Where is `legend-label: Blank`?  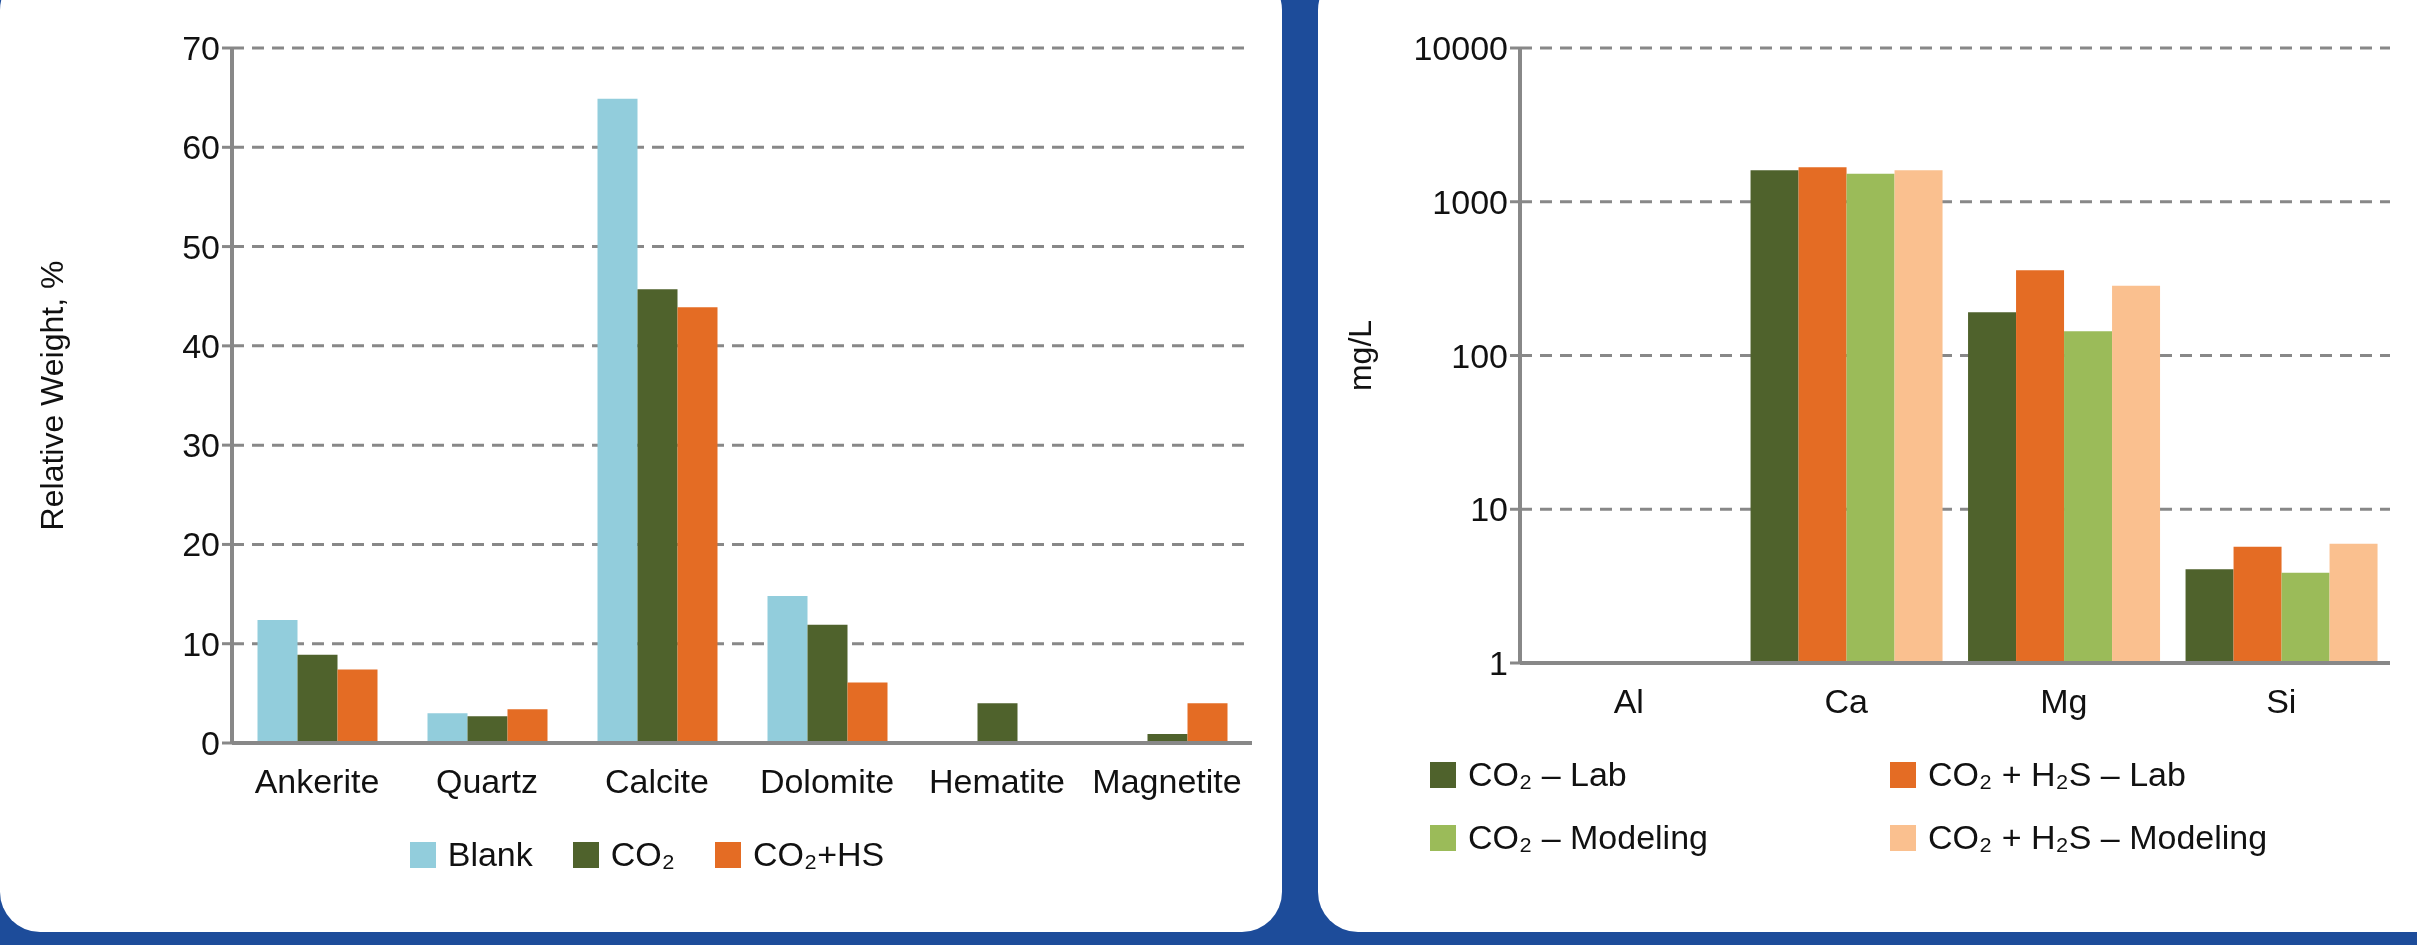 legend-label: Blank is located at coordinates (490, 854).